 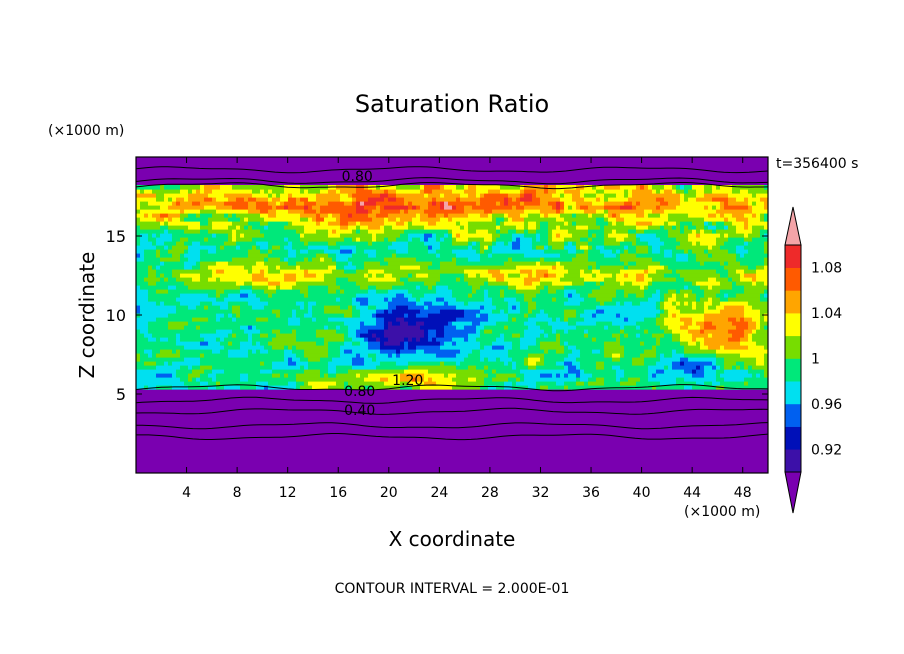 I want to click on x-tick-label: 24, so click(x=439, y=493).